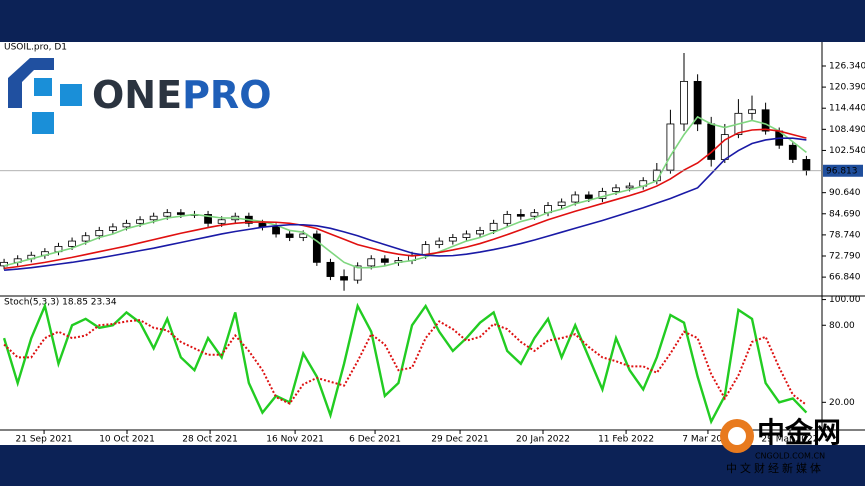 Image resolution: width=865 pixels, height=486 pixels. What do you see at coordinates (845, 214) in the screenshot?
I see `y-tick-label: 84.690` at bounding box center [845, 214].